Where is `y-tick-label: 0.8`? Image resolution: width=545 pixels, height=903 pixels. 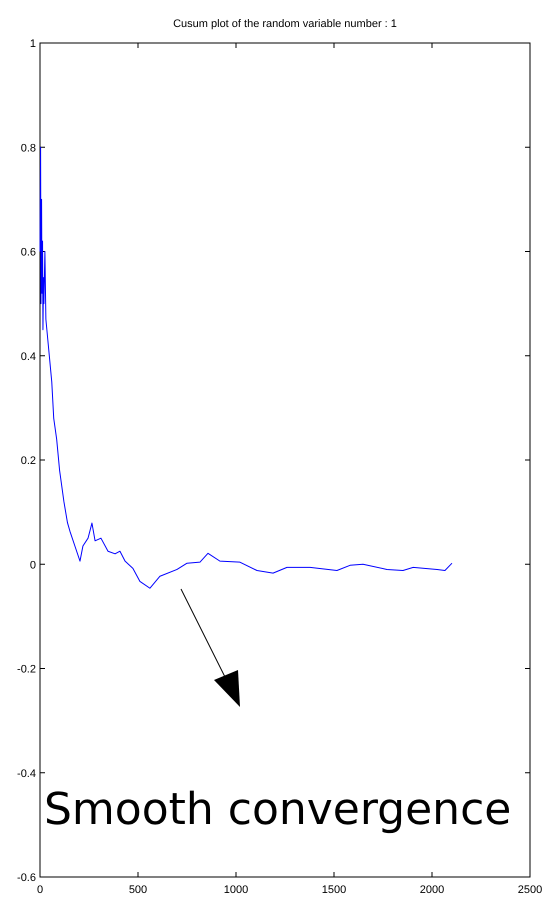
y-tick-label: 0.8 is located at coordinates (28, 148).